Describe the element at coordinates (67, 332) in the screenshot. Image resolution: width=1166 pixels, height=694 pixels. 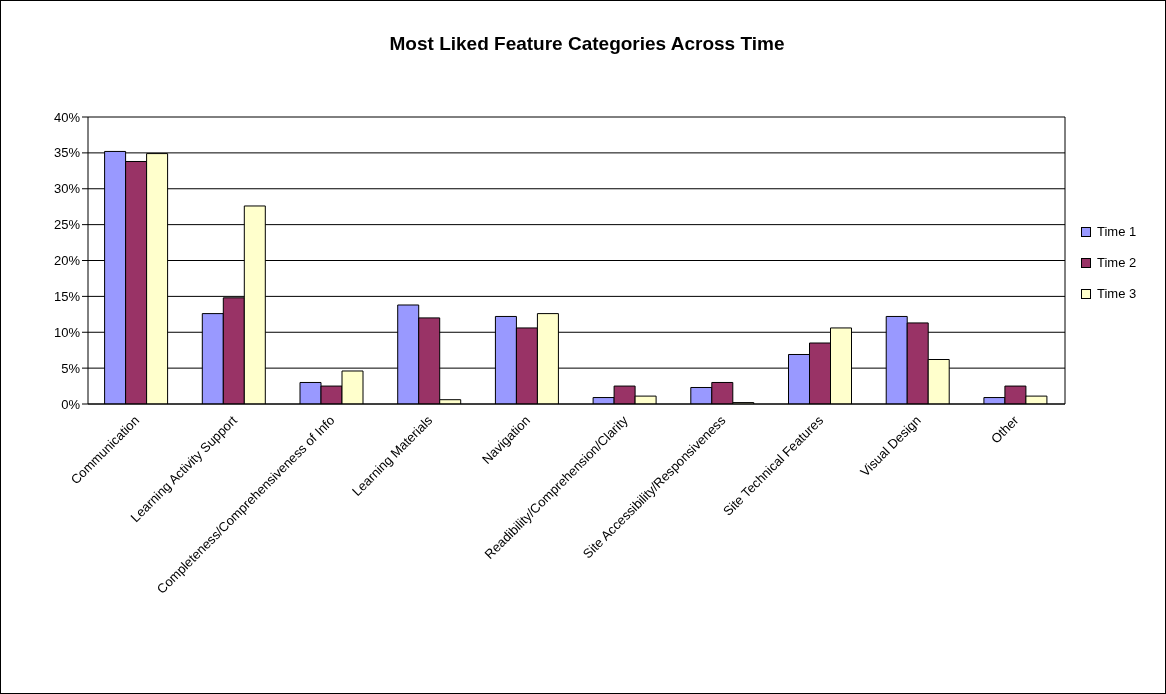
I see `y-tick-label: 10%` at that location.